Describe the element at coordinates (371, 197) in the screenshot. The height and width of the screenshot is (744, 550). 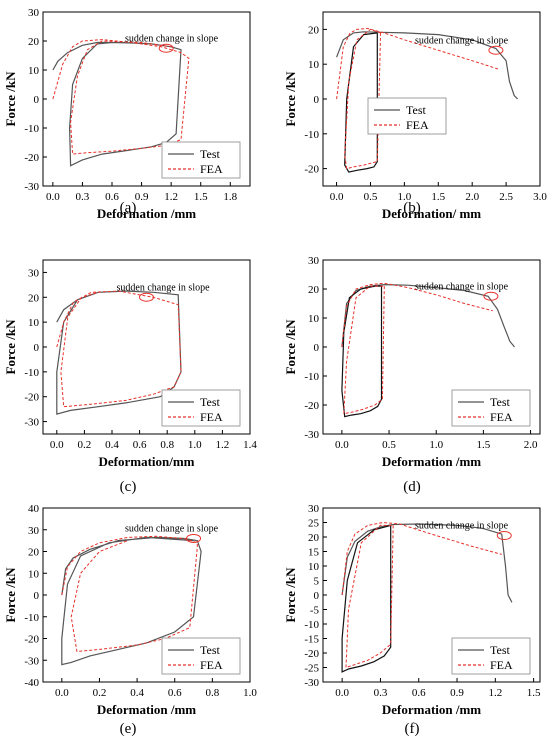
I see `x-tick-label: 0.5` at that location.